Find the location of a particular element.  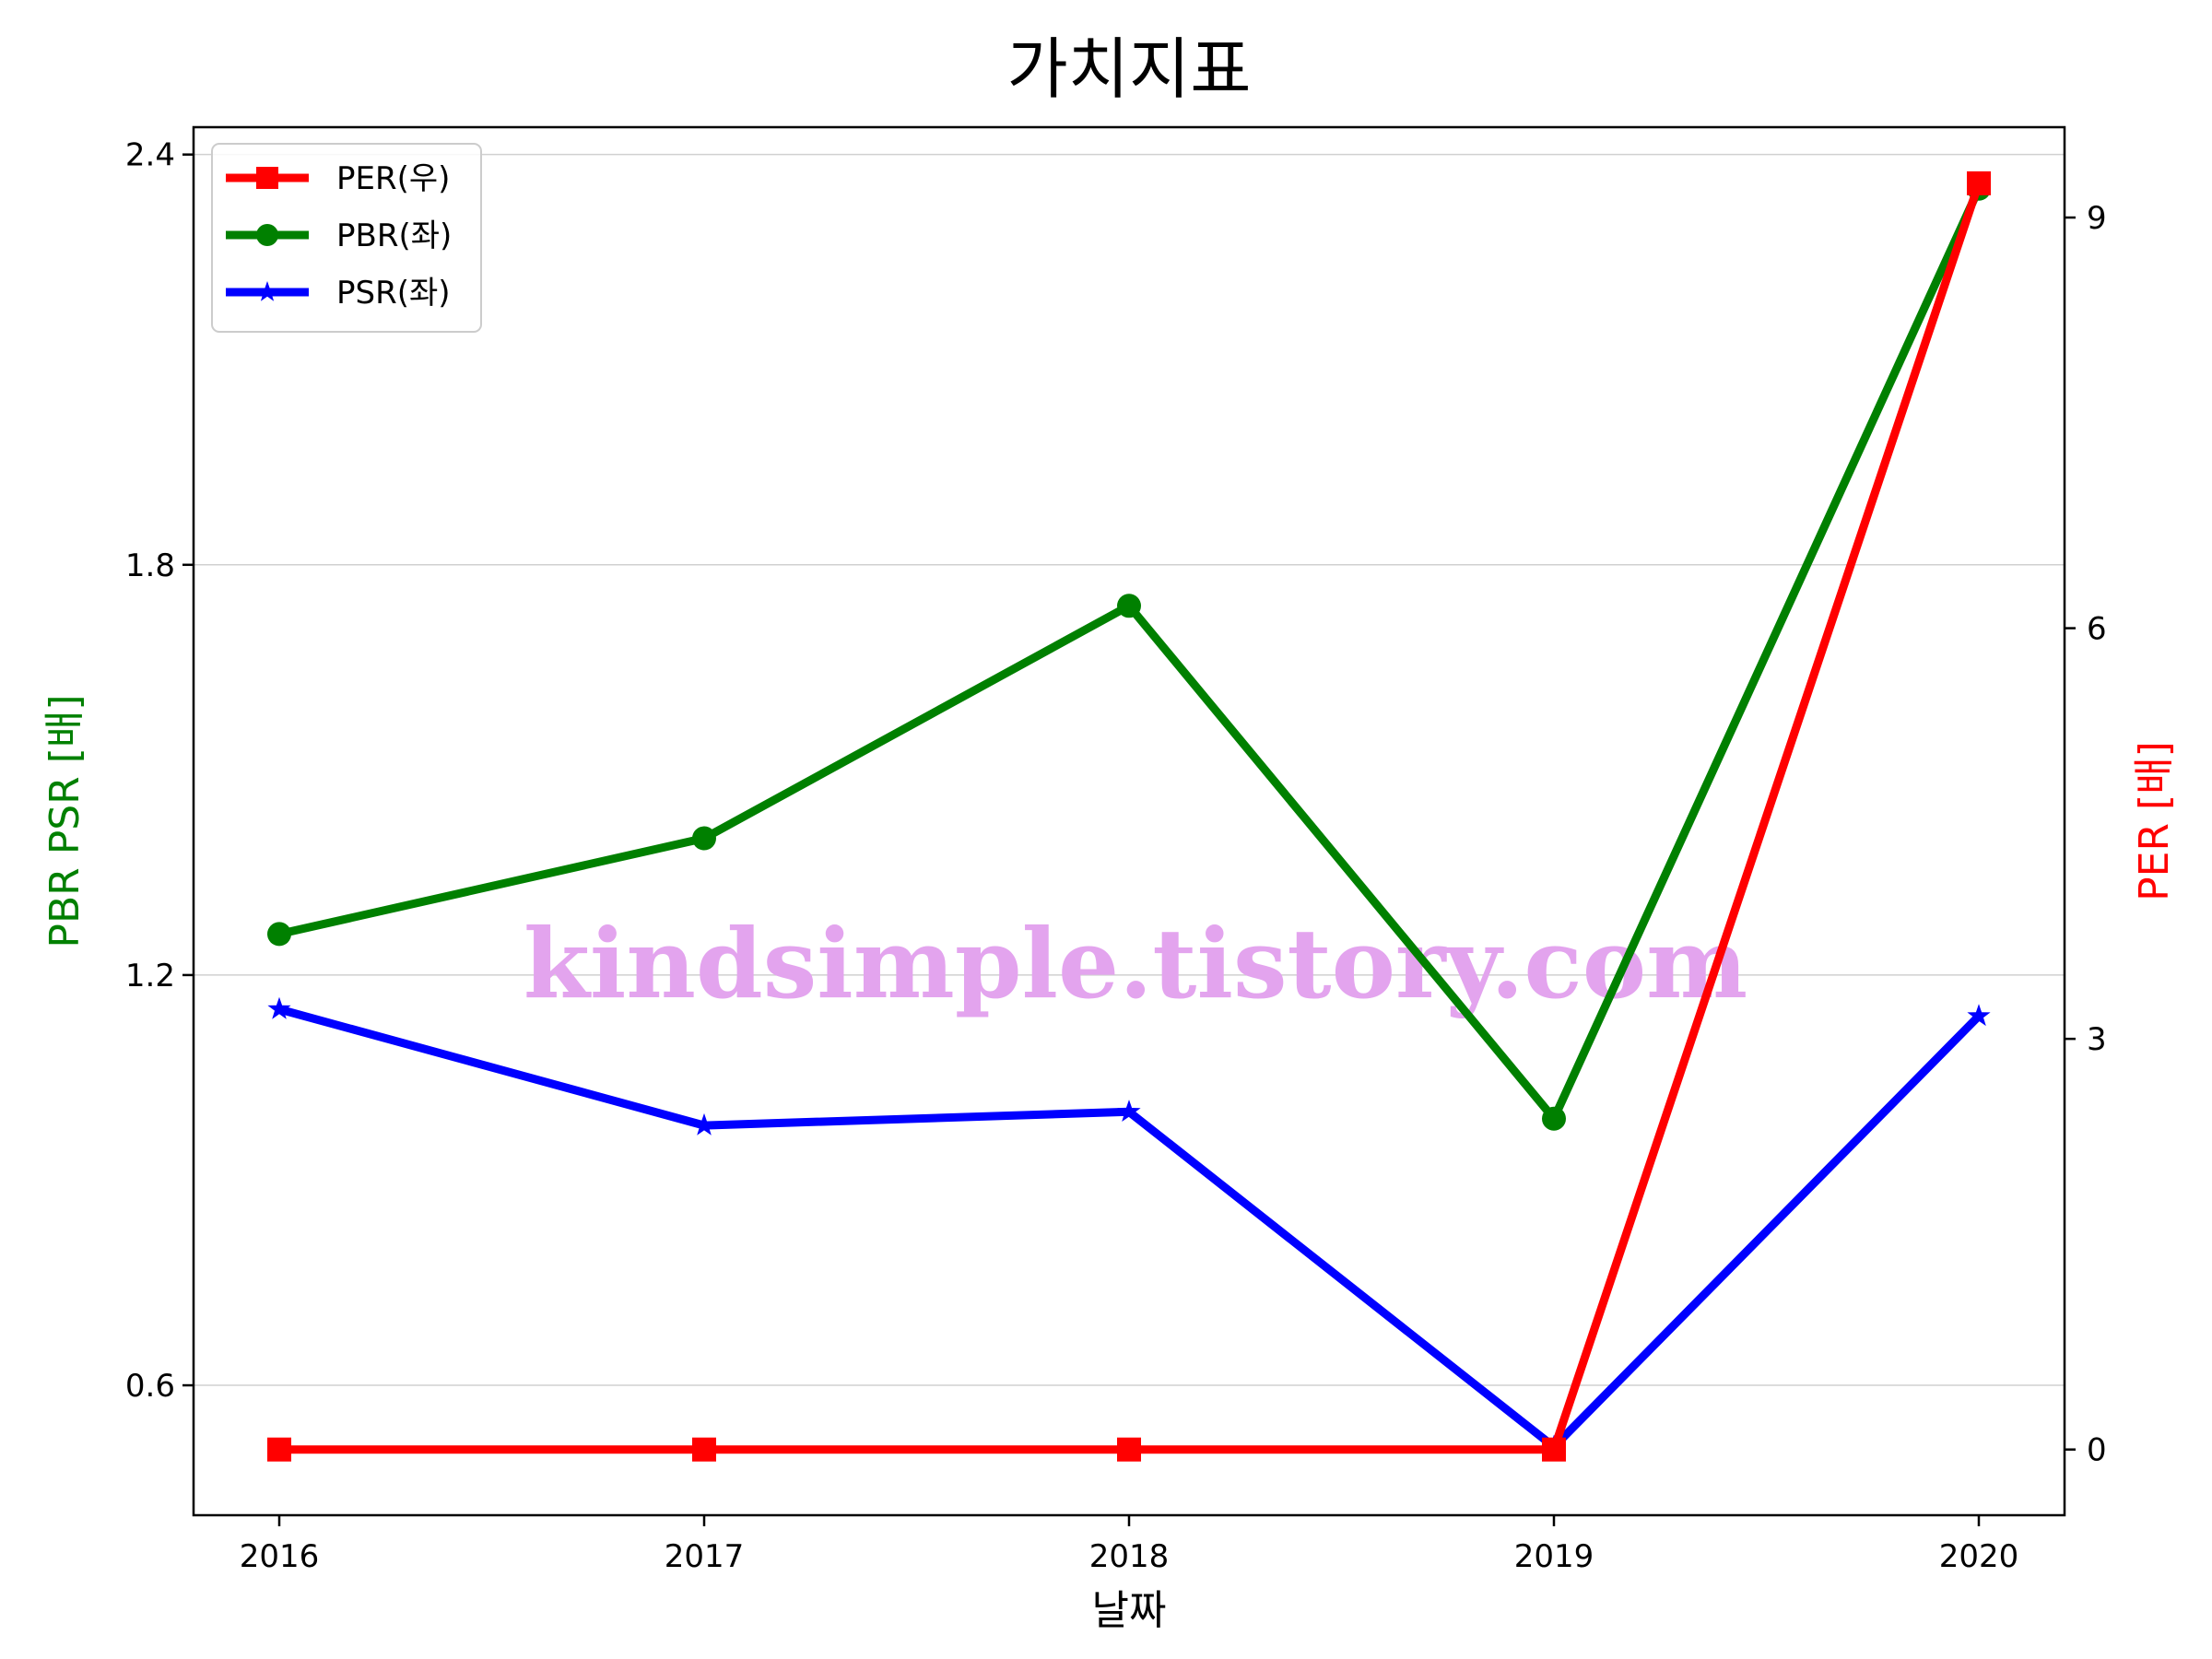

x-tick-label: 2020 is located at coordinates (1979, 1556).